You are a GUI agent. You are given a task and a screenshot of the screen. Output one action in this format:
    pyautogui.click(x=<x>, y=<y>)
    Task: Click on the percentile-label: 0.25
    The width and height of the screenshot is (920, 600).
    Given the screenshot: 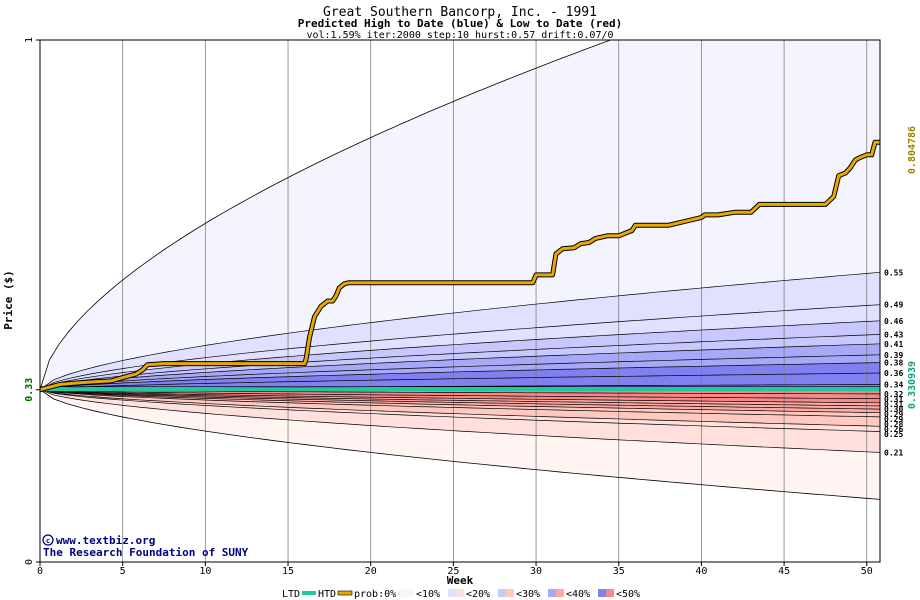 What is the action you would take?
    pyautogui.click(x=893, y=434)
    